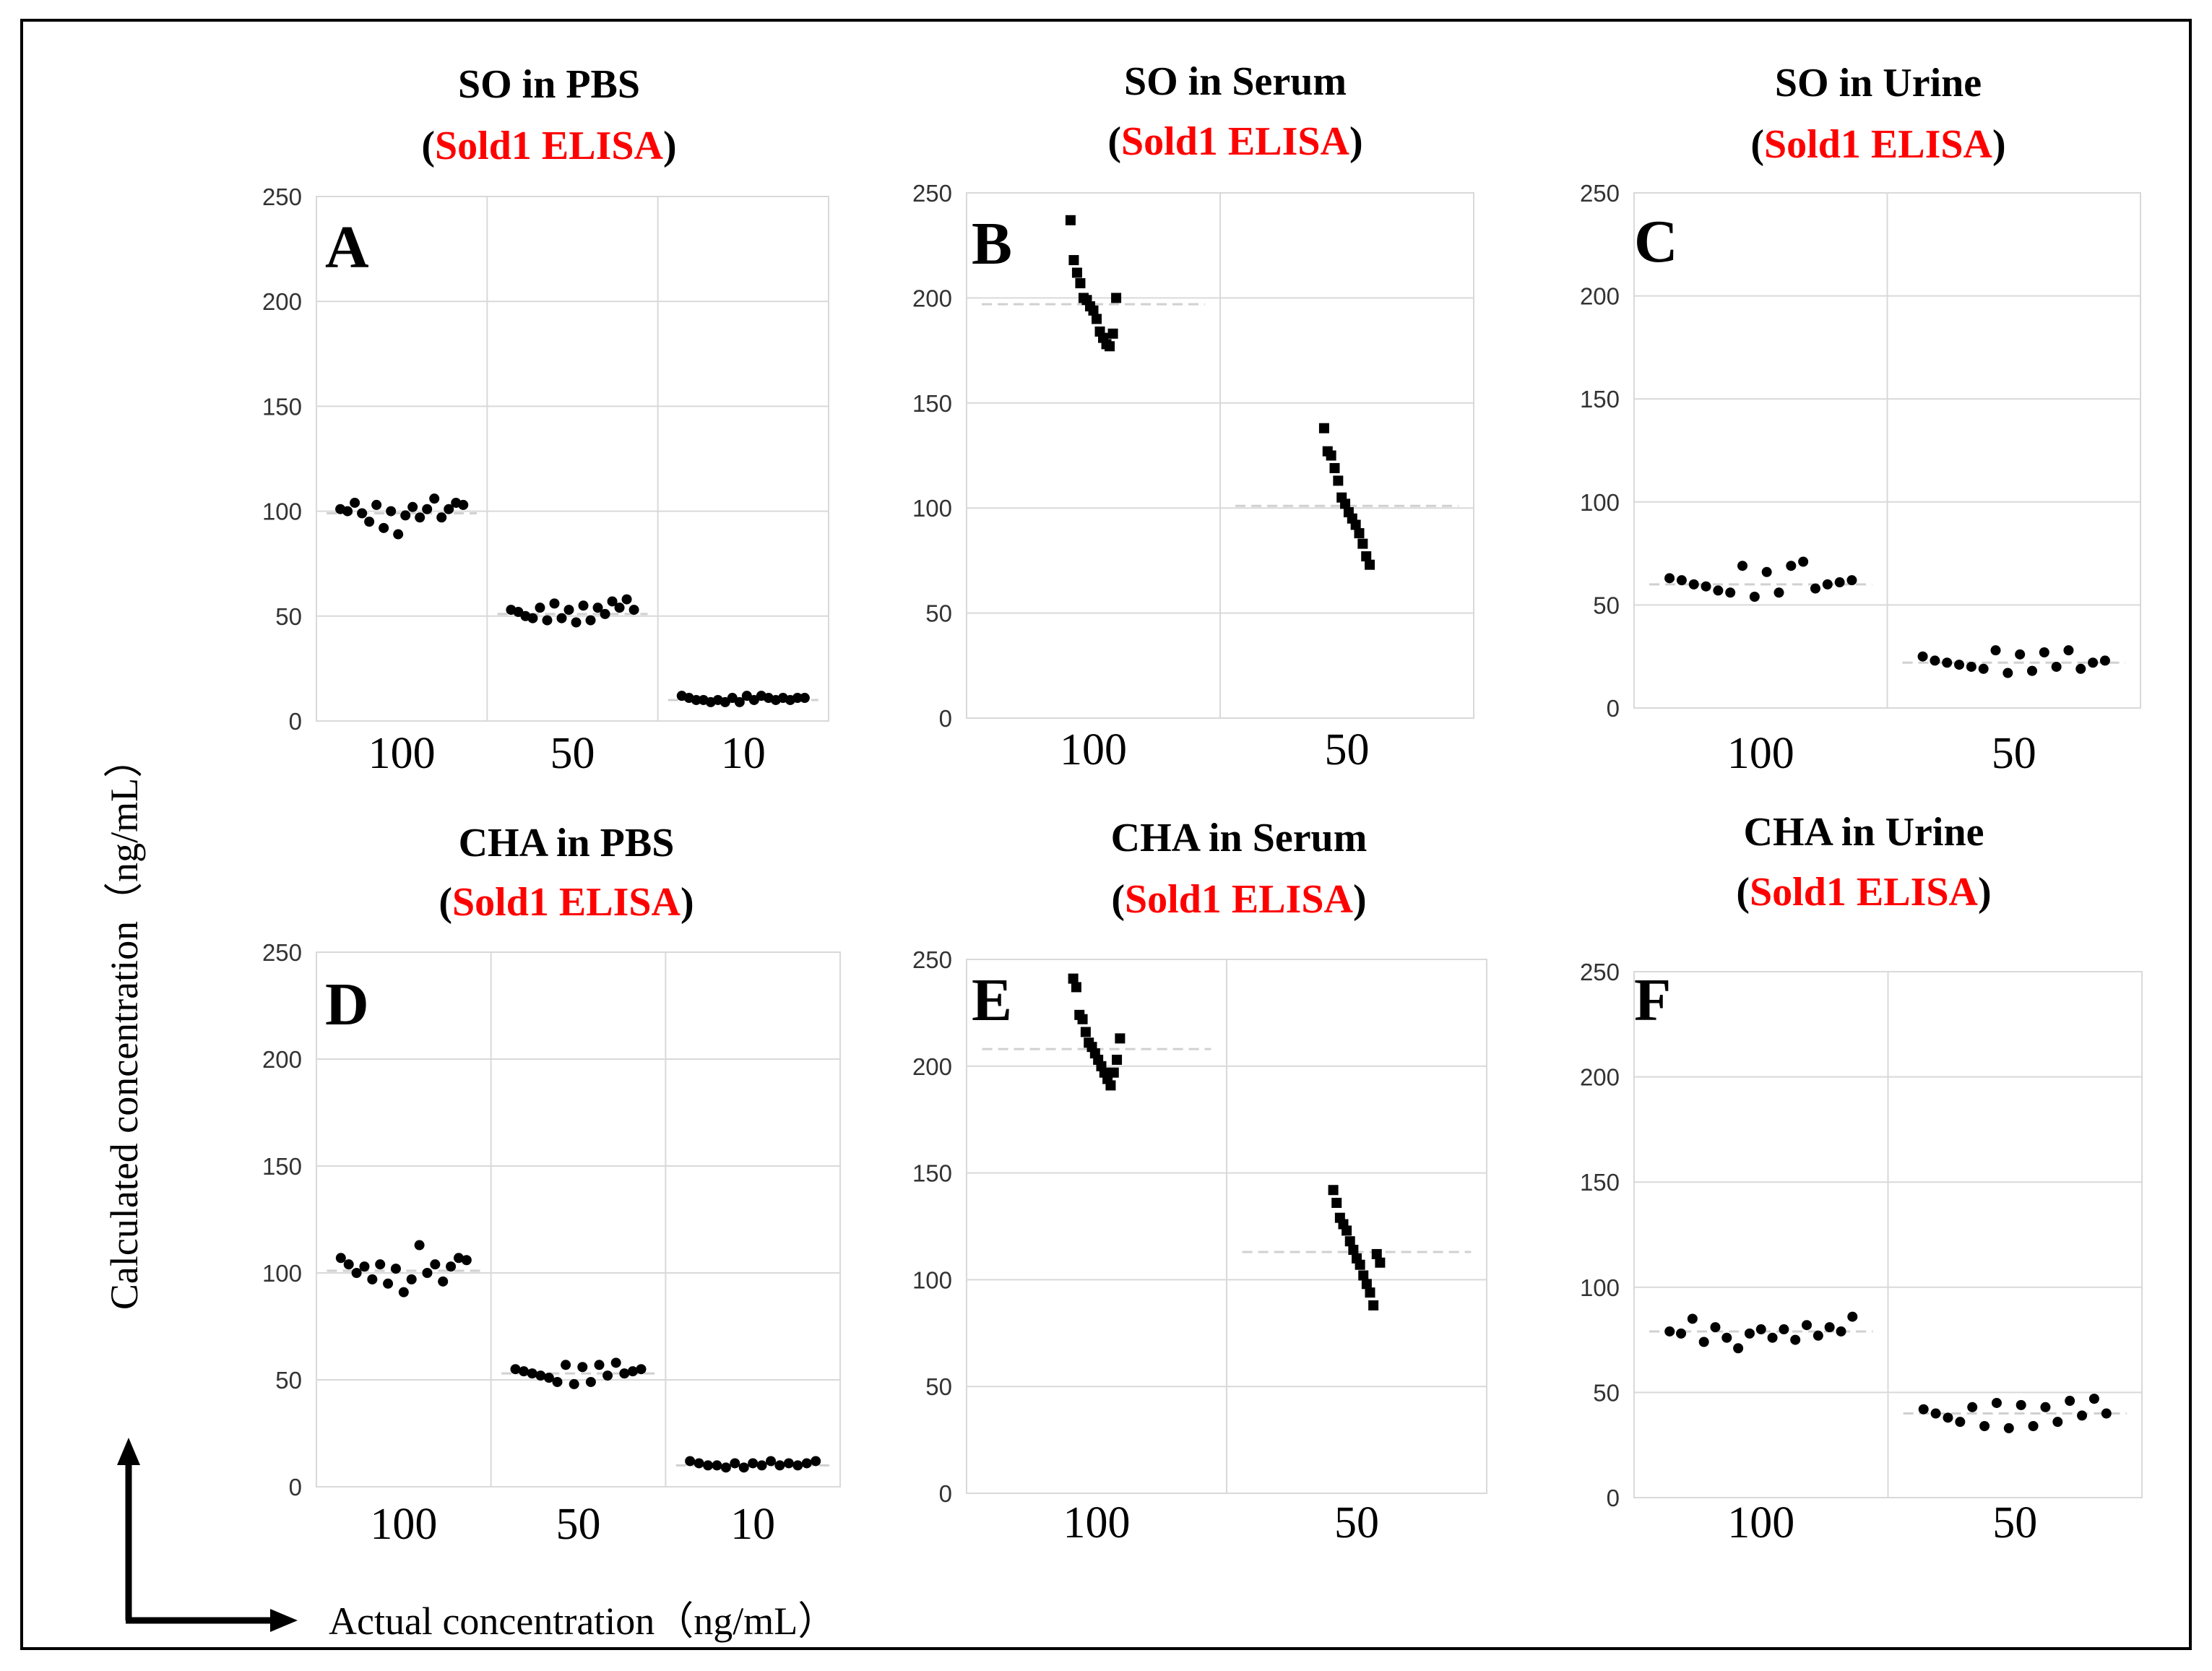 This screenshot has width=2212, height=1671. I want to click on panel-title: CHA in Urine, so click(1864, 832).